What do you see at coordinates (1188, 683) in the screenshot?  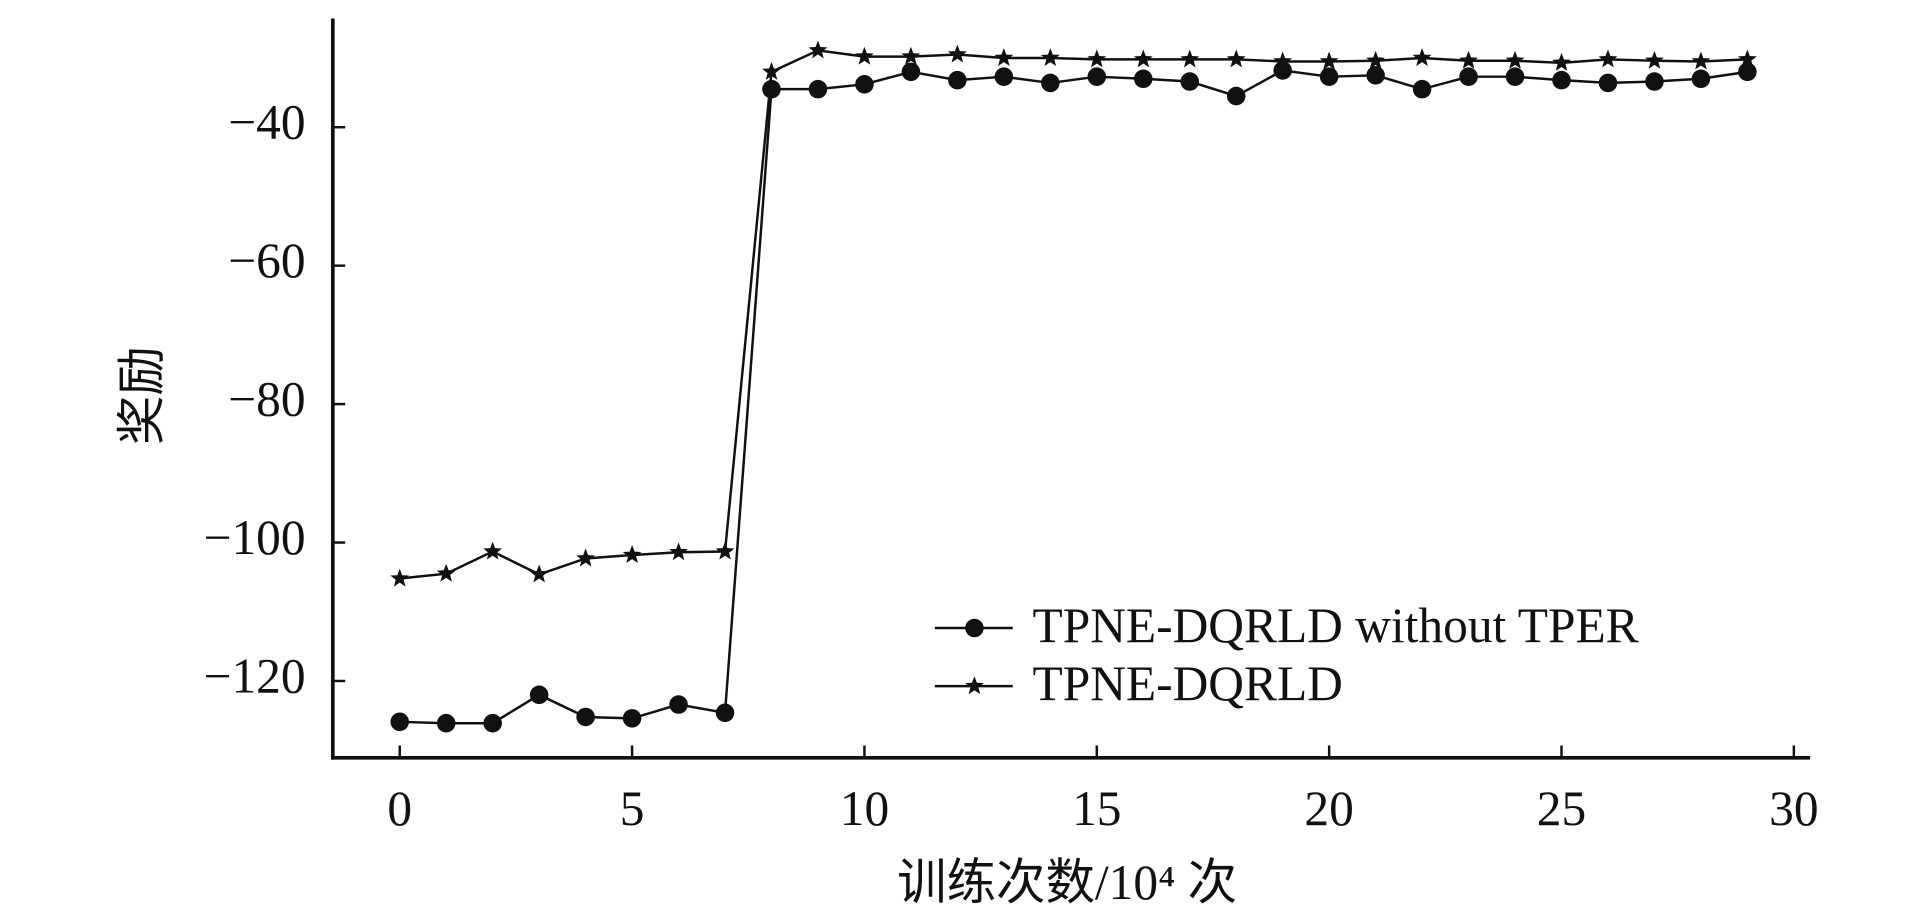 I see `legend-label: TPNE-DQRLD` at bounding box center [1188, 683].